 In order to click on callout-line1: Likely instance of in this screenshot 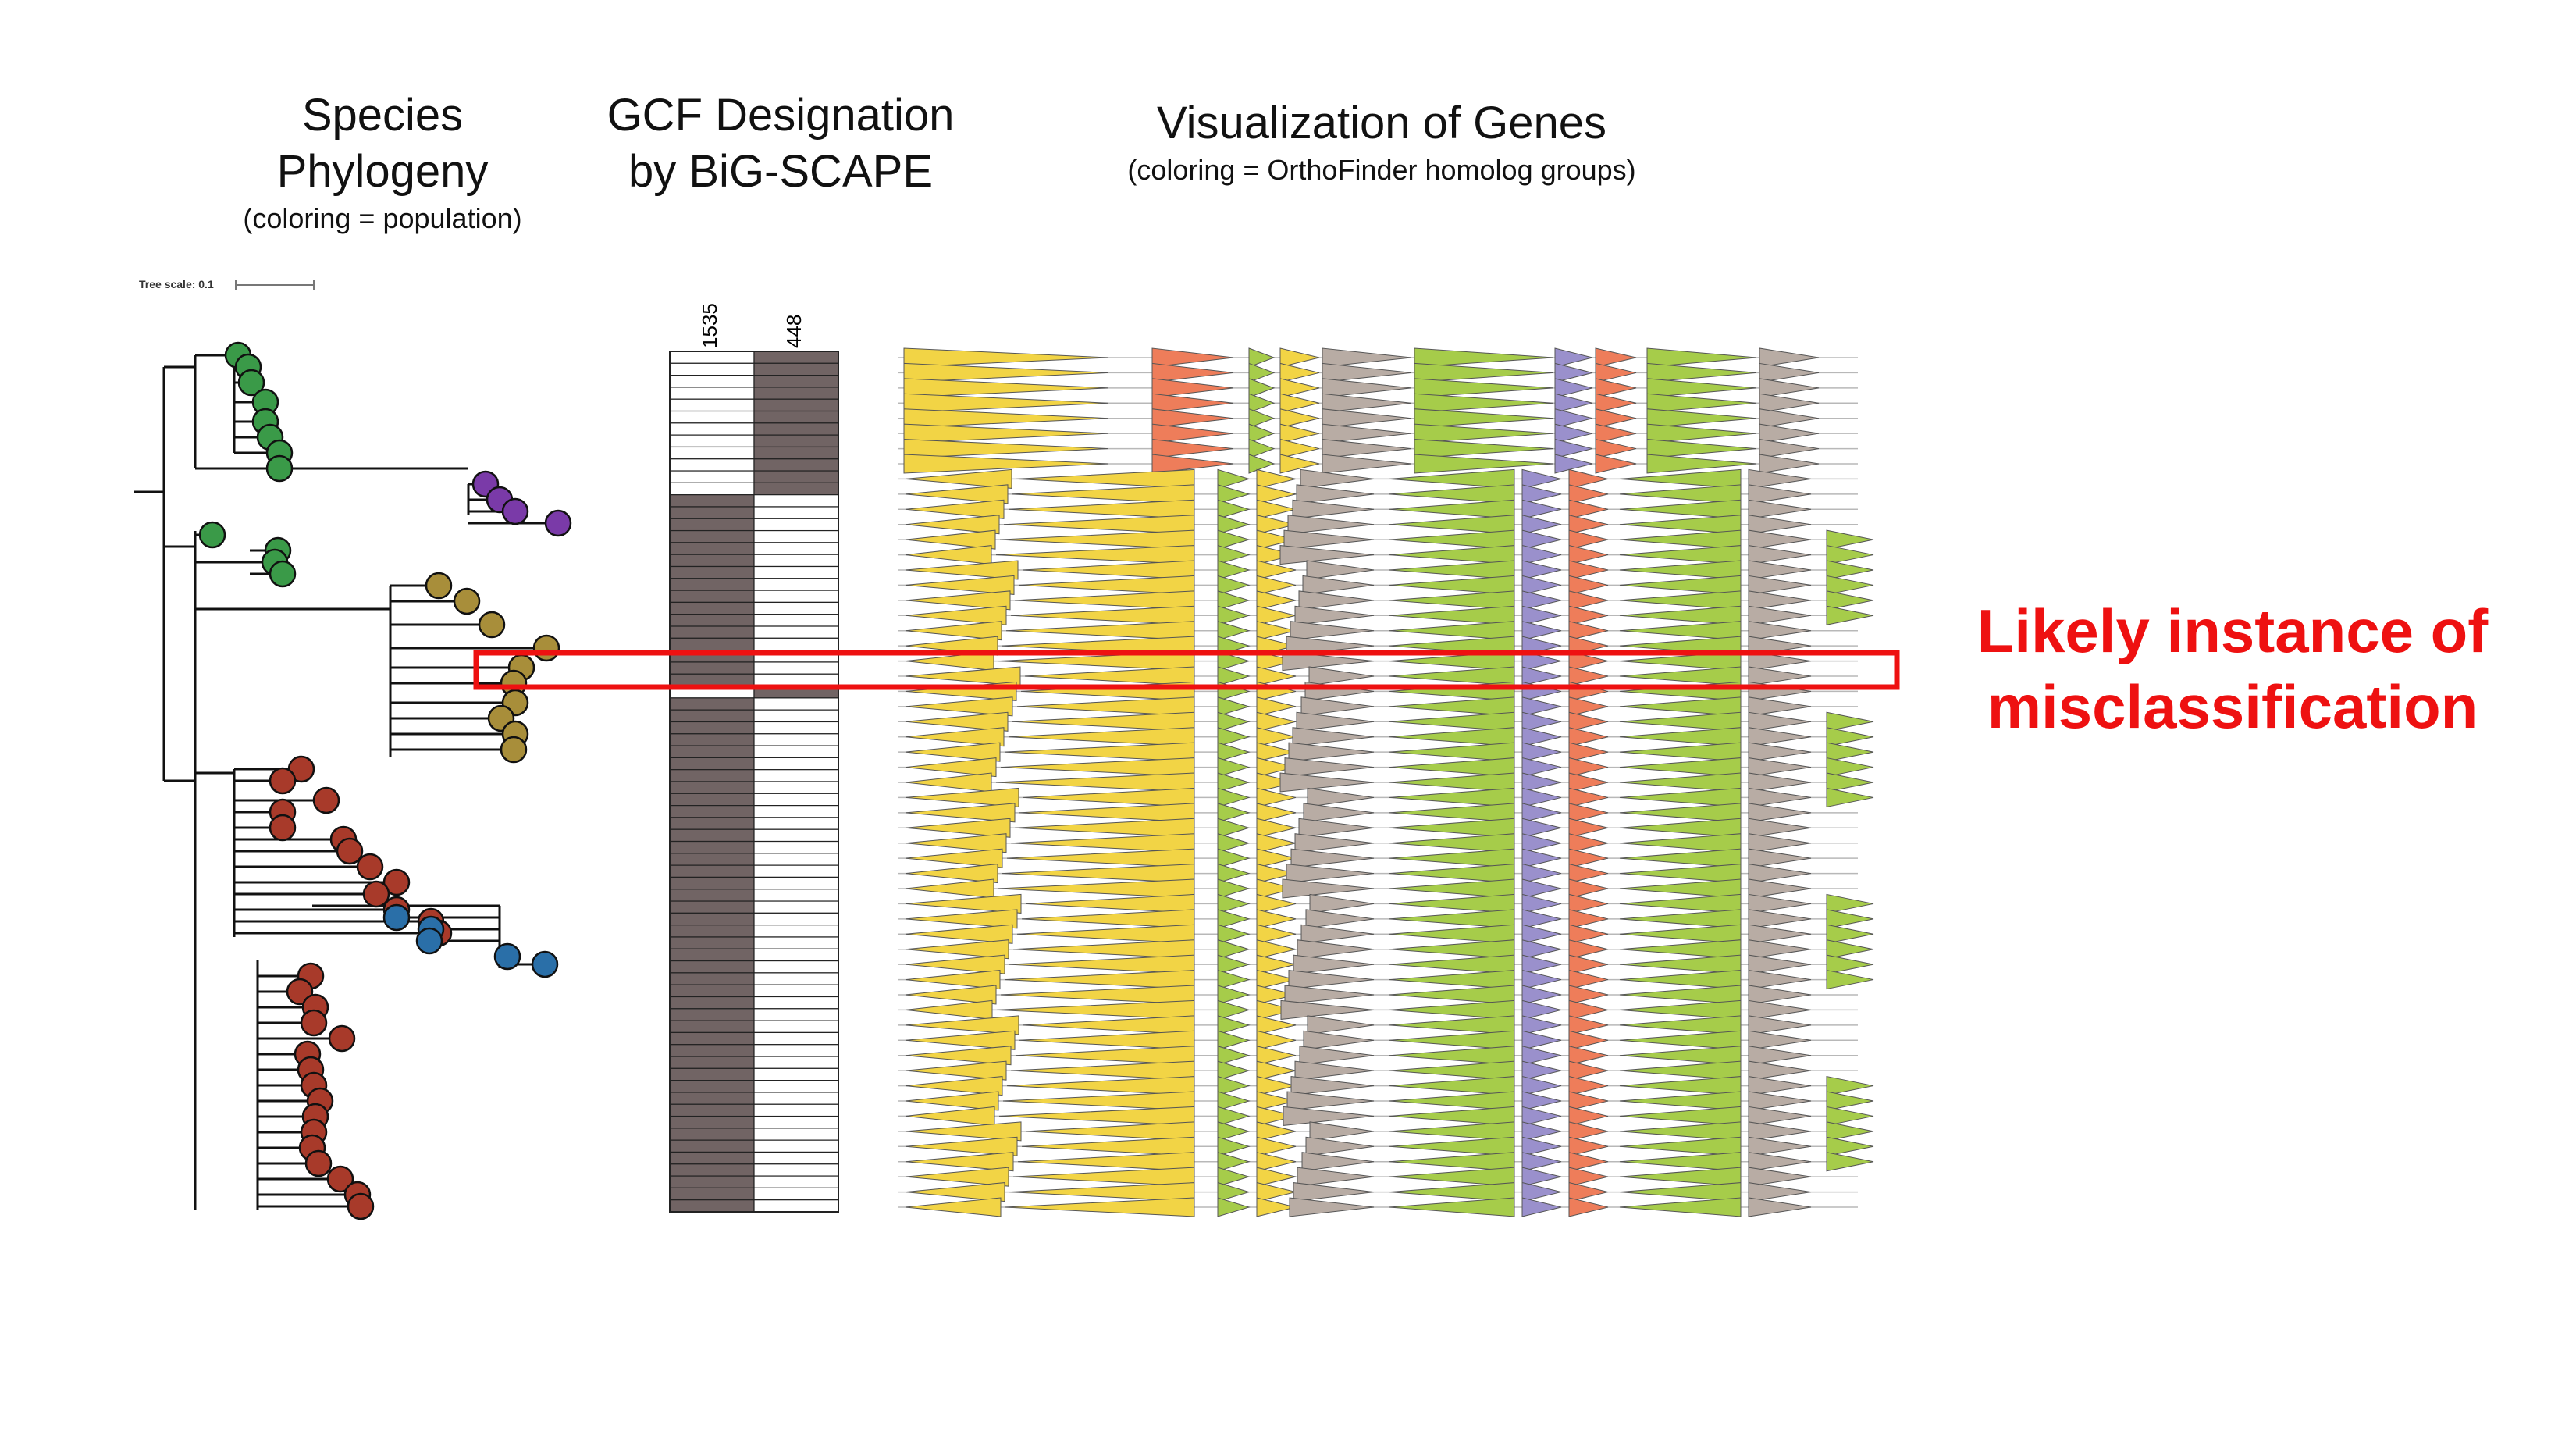, I will do `click(2232, 631)`.